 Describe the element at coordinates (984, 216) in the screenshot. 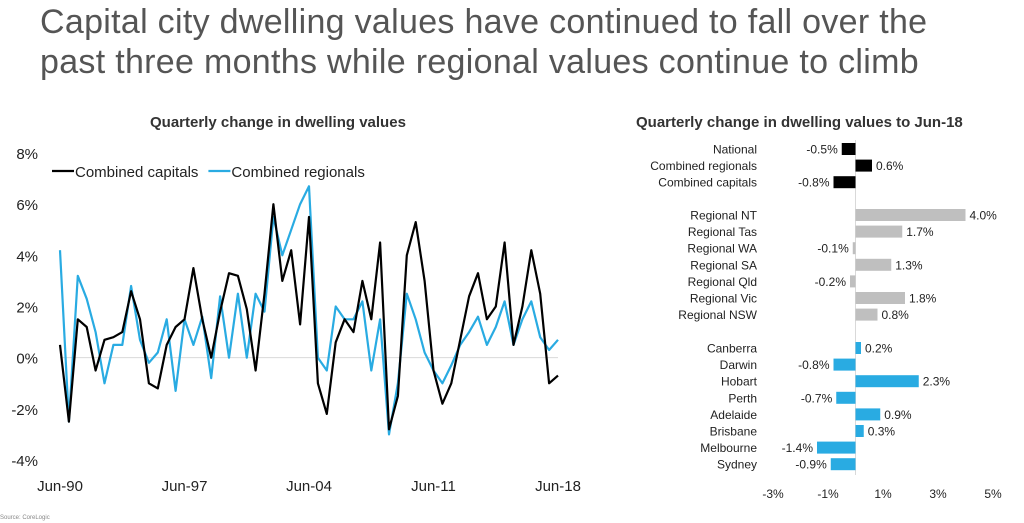

I see `bar-value-label: 4.0%` at that location.